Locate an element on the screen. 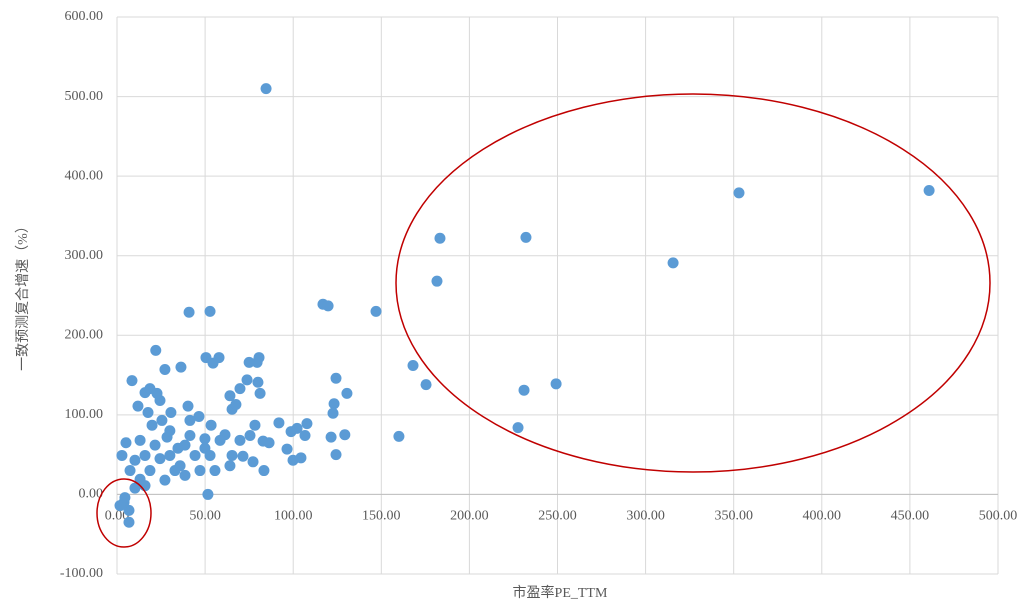  y-tick-label: -100.00 is located at coordinates (81, 573).